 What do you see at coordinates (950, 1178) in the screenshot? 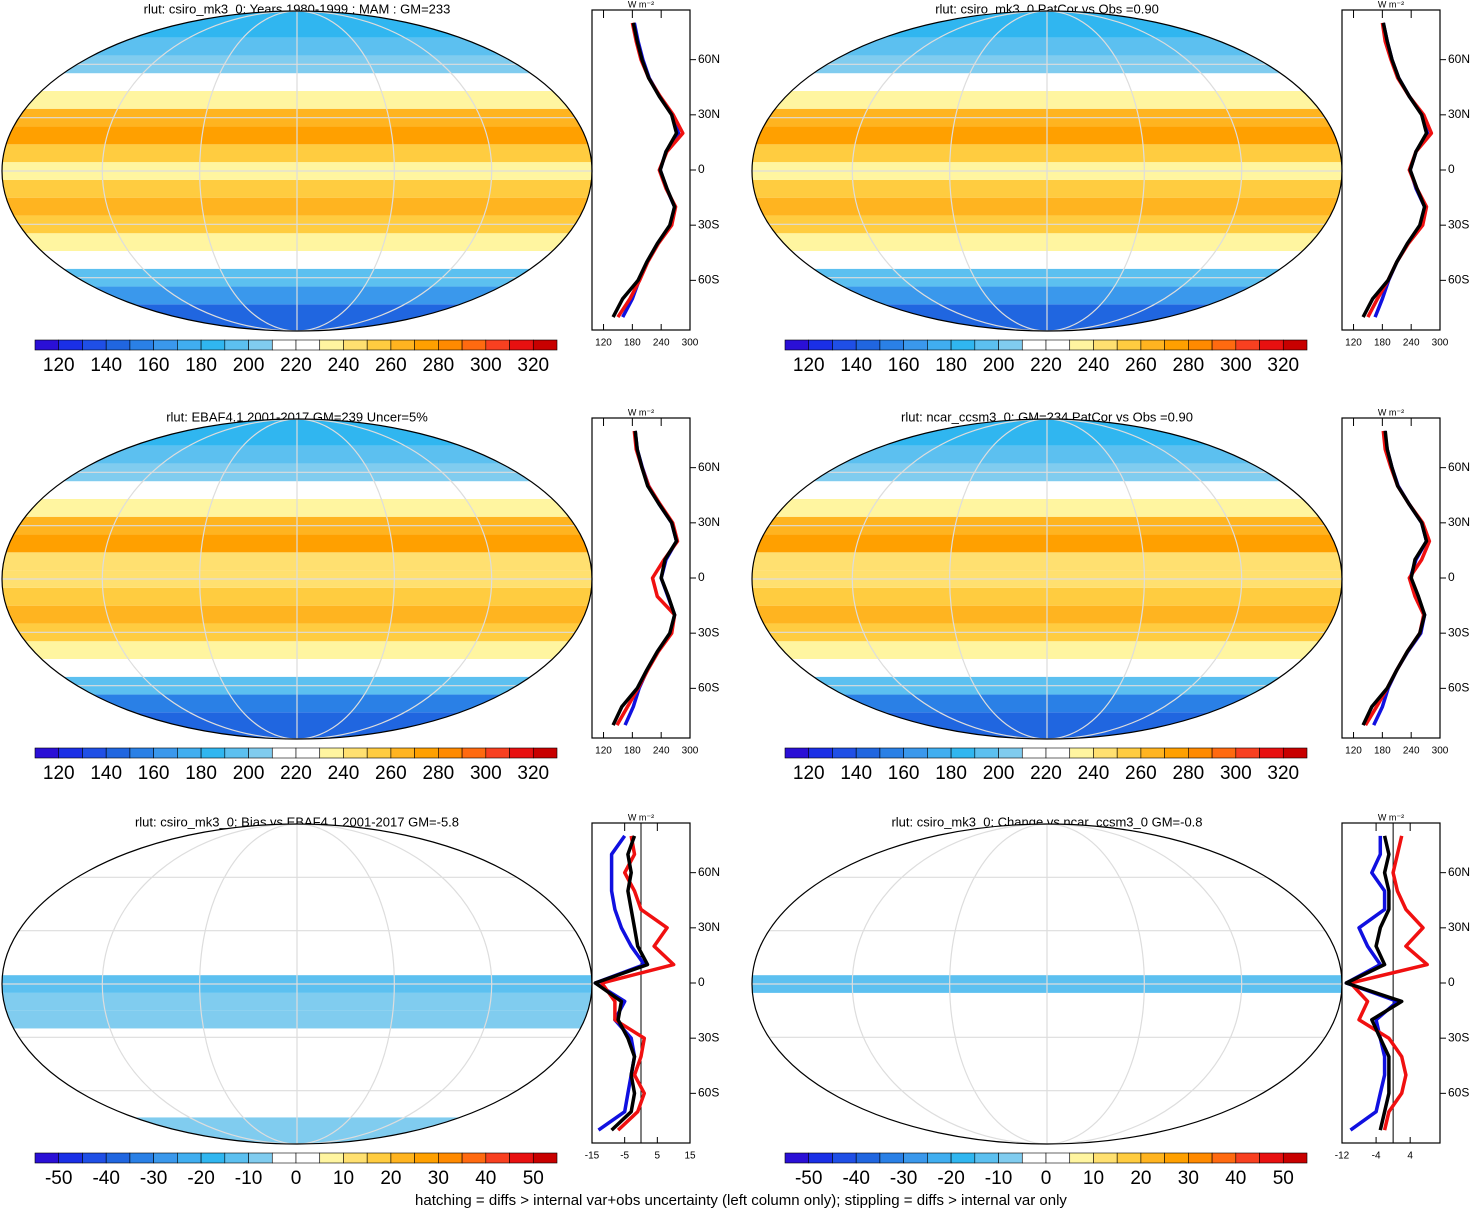
I see `colorbar-label: -20` at bounding box center [950, 1178].